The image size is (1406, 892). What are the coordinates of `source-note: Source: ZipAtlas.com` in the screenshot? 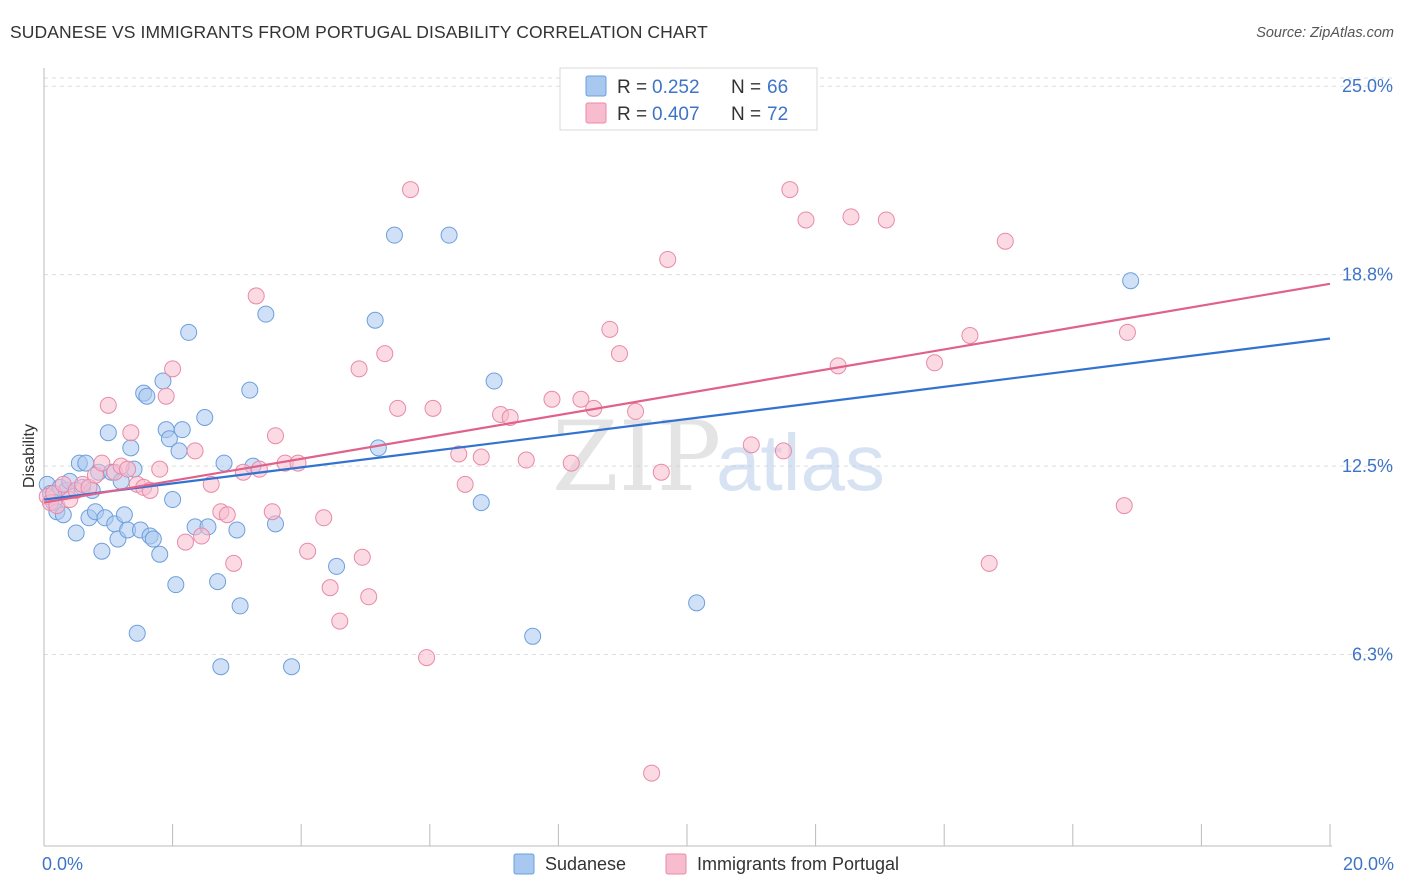 It's located at (1325, 33).